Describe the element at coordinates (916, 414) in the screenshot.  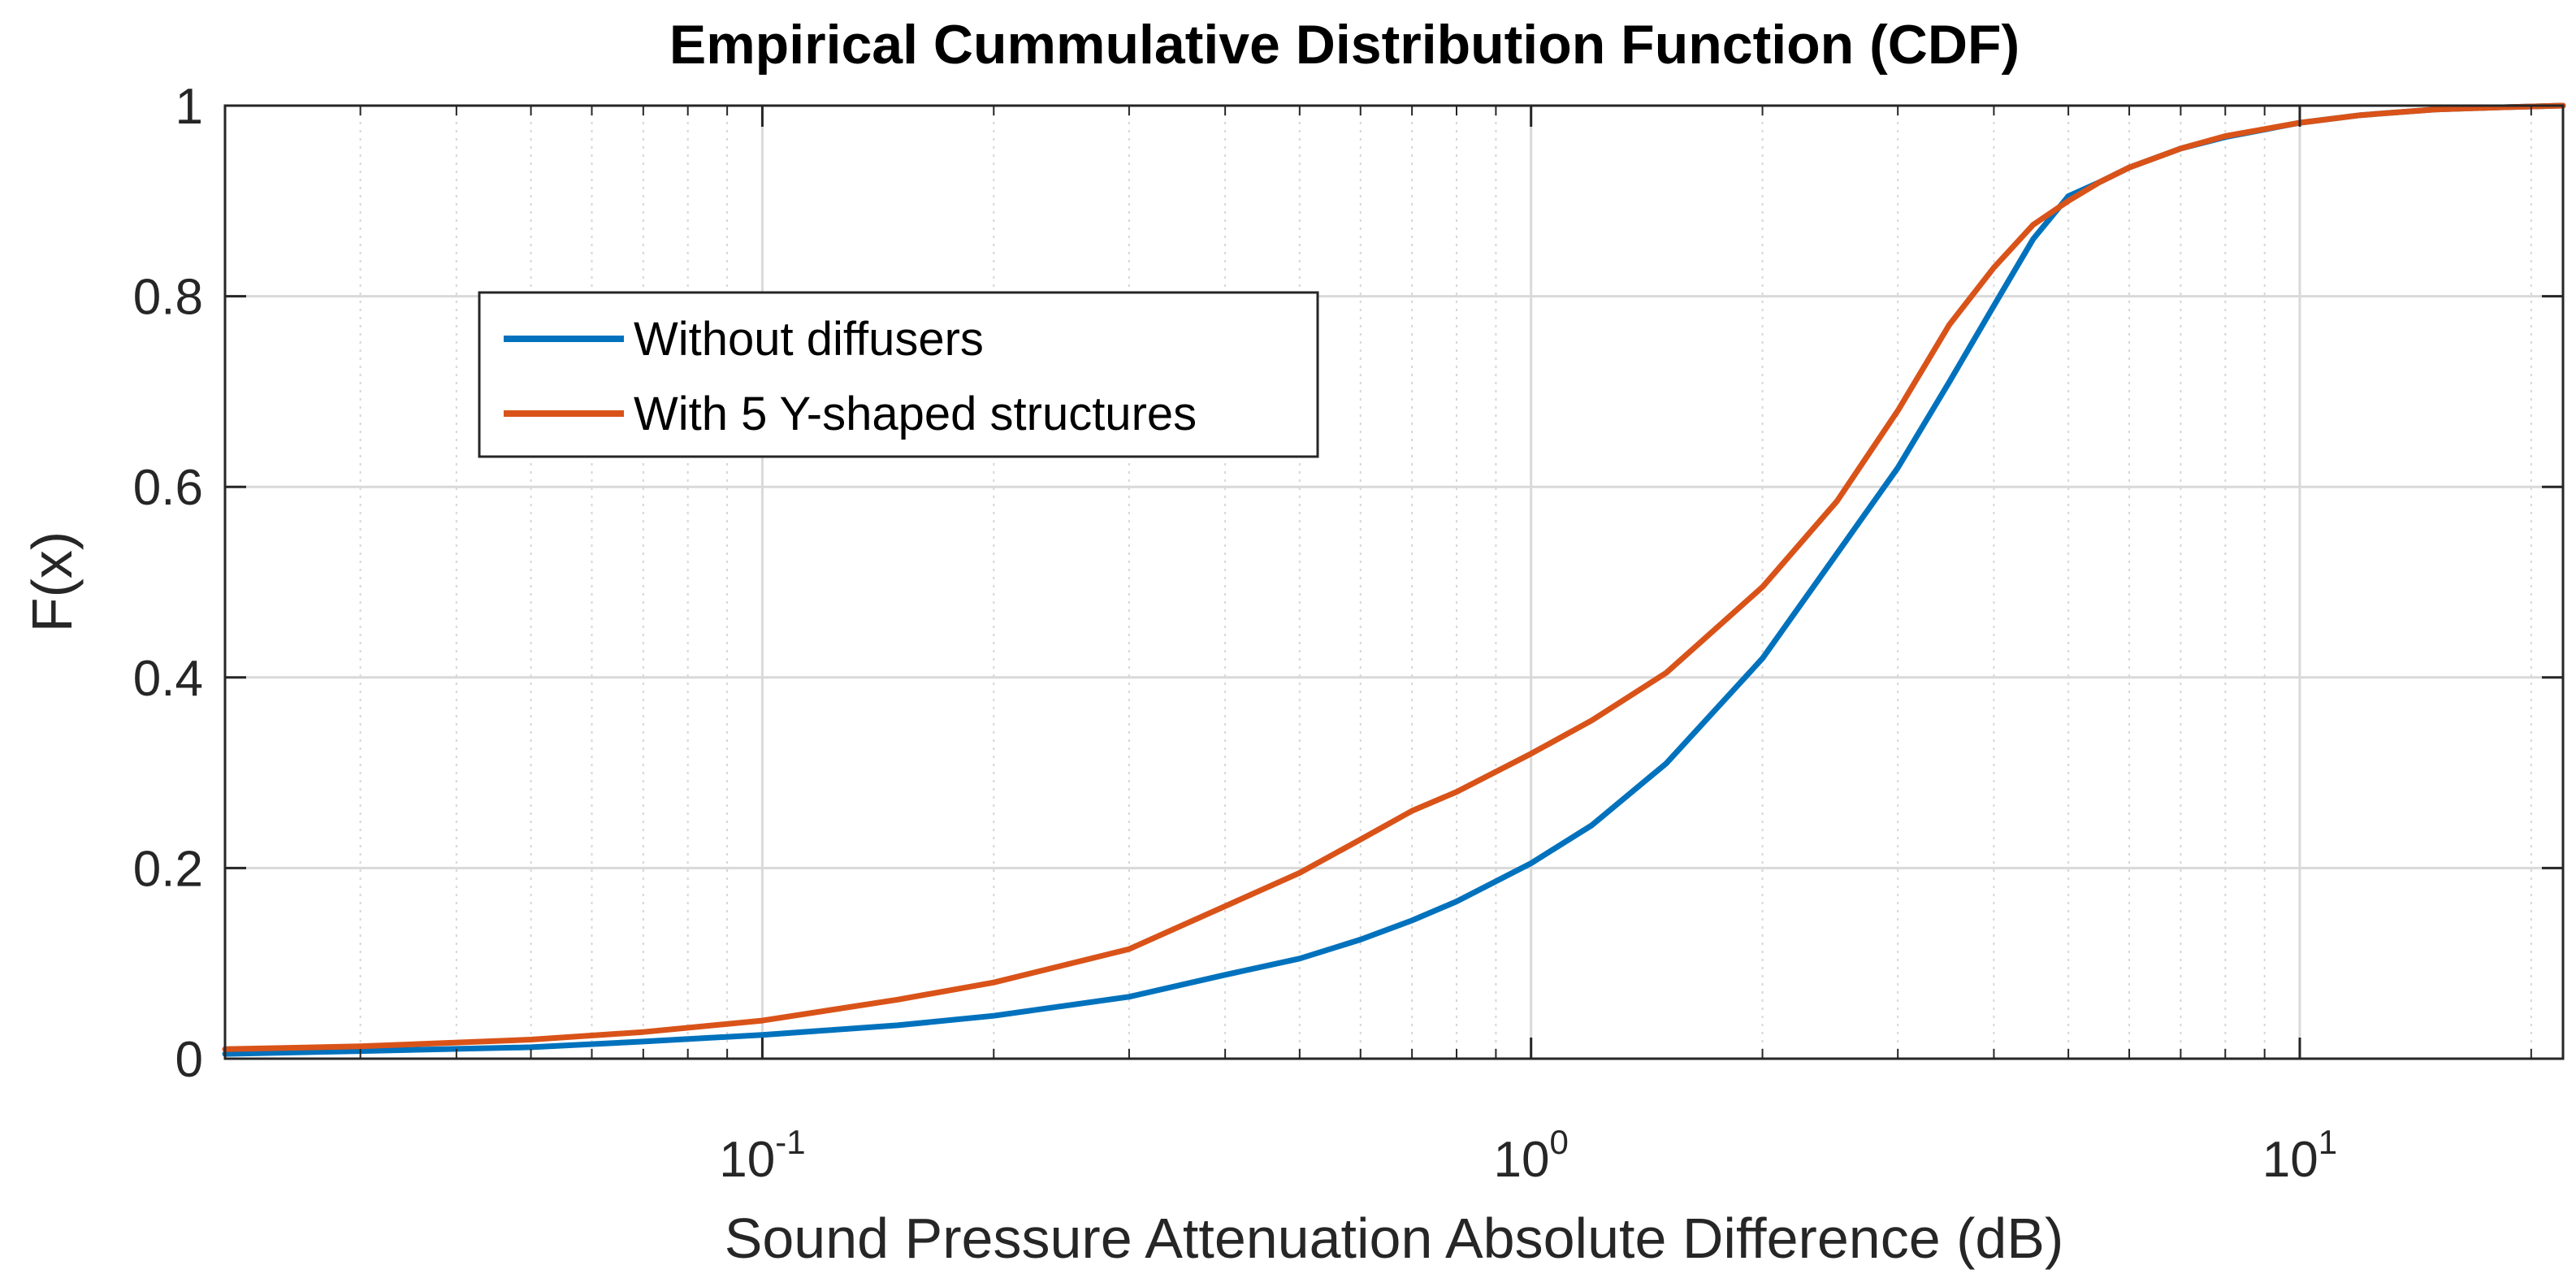
I see `legend-label: With 5 Y-shaped structures` at that location.